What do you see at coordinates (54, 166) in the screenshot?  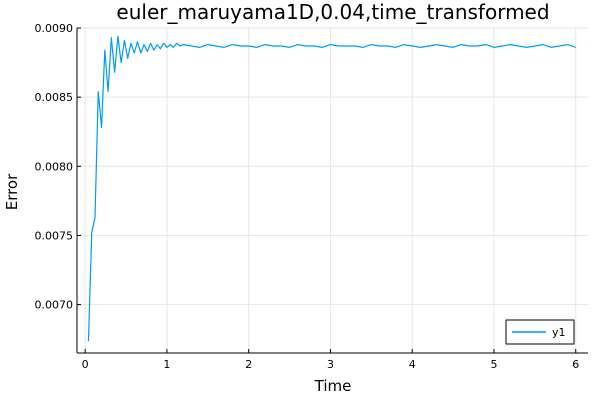 I see `y-tick-label: 0.0080` at bounding box center [54, 166].